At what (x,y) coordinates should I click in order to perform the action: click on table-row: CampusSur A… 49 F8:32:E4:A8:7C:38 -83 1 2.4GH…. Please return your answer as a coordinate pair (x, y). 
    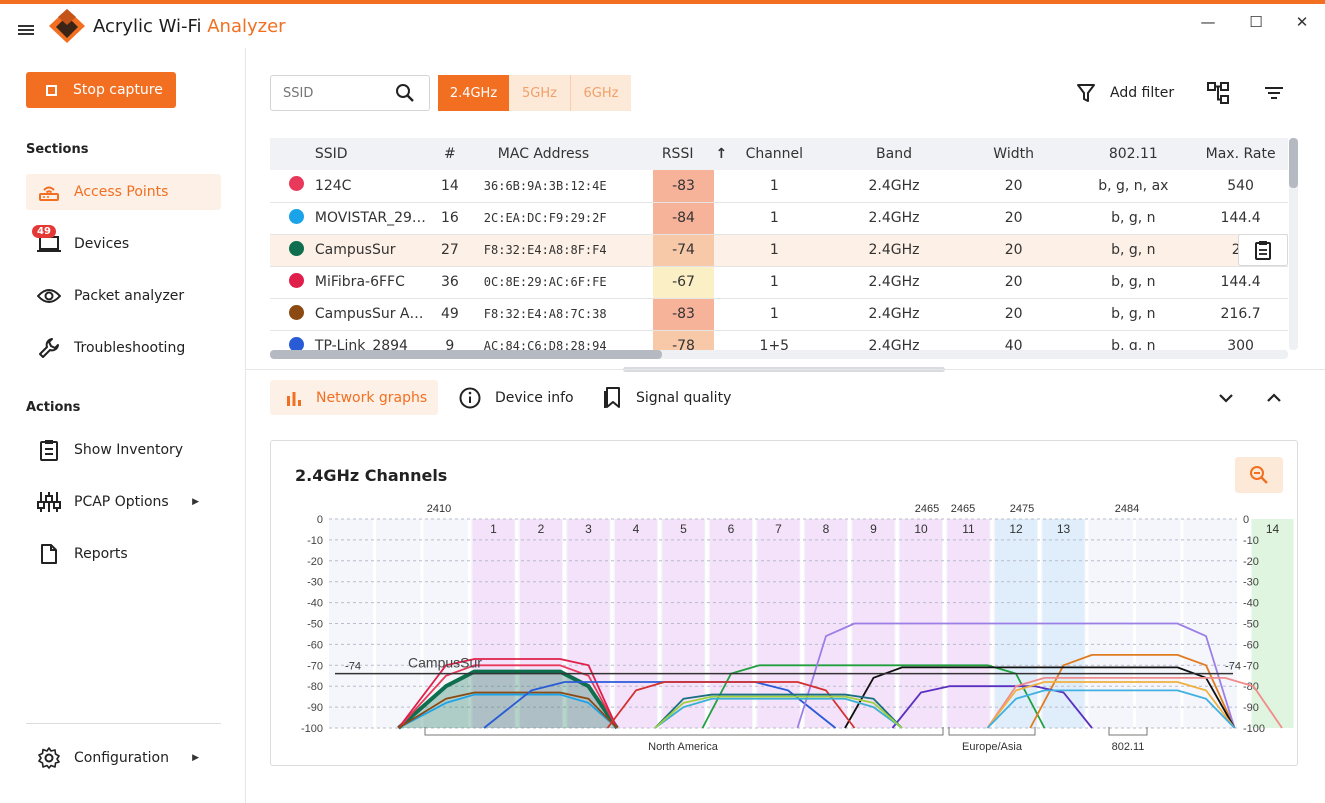
    Looking at the image, I should click on (779, 314).